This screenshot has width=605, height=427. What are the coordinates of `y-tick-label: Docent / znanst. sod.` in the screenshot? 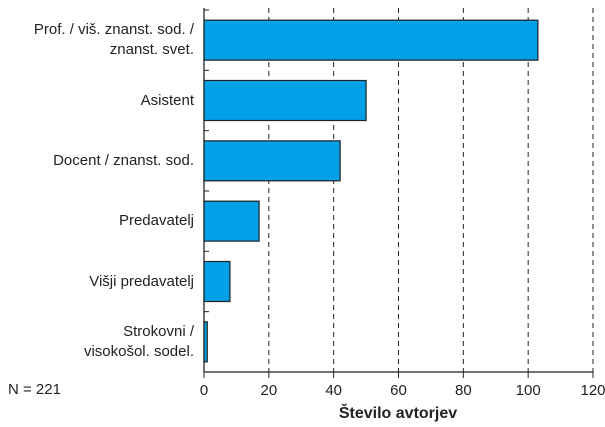 It's located at (123, 160).